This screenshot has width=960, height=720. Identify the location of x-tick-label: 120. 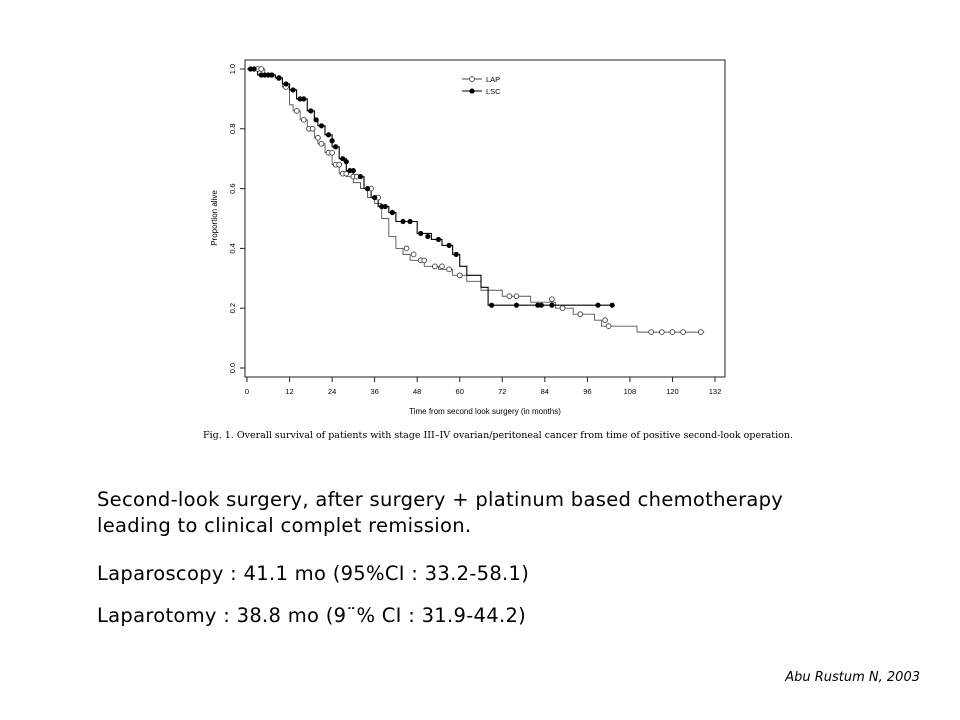
(672, 391).